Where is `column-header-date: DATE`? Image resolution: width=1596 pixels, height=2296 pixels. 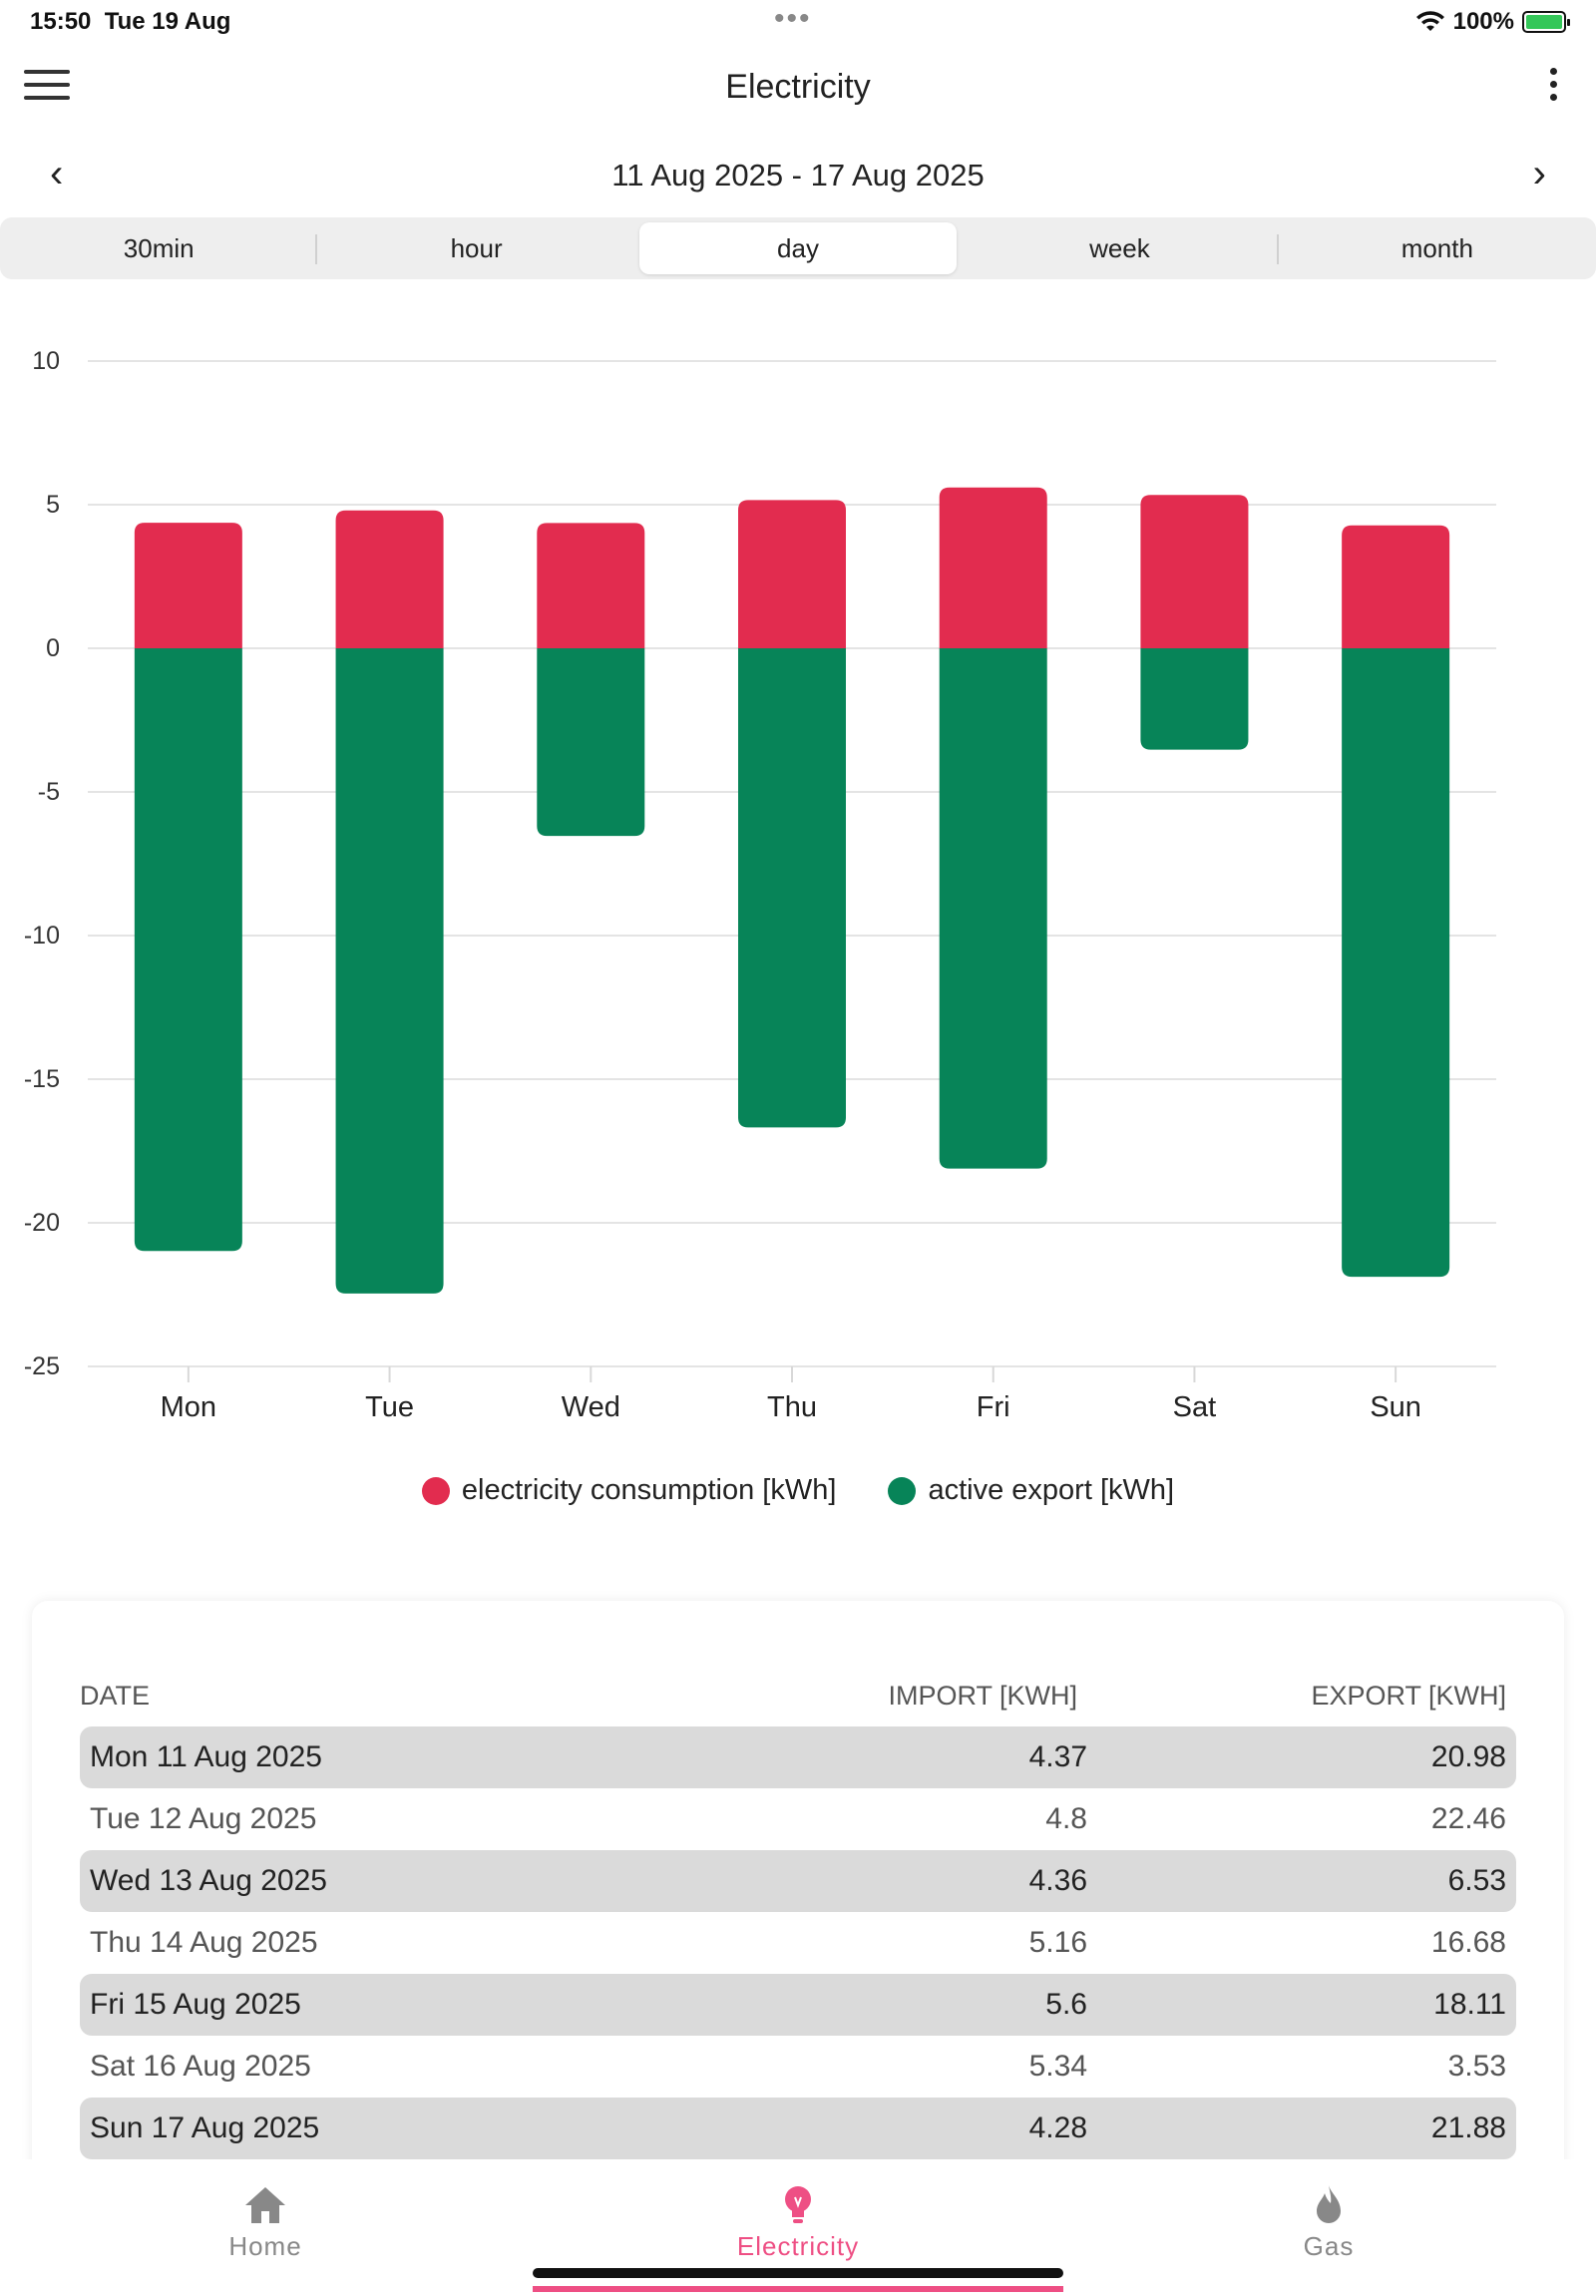 column-header-date: DATE is located at coordinates (115, 1696).